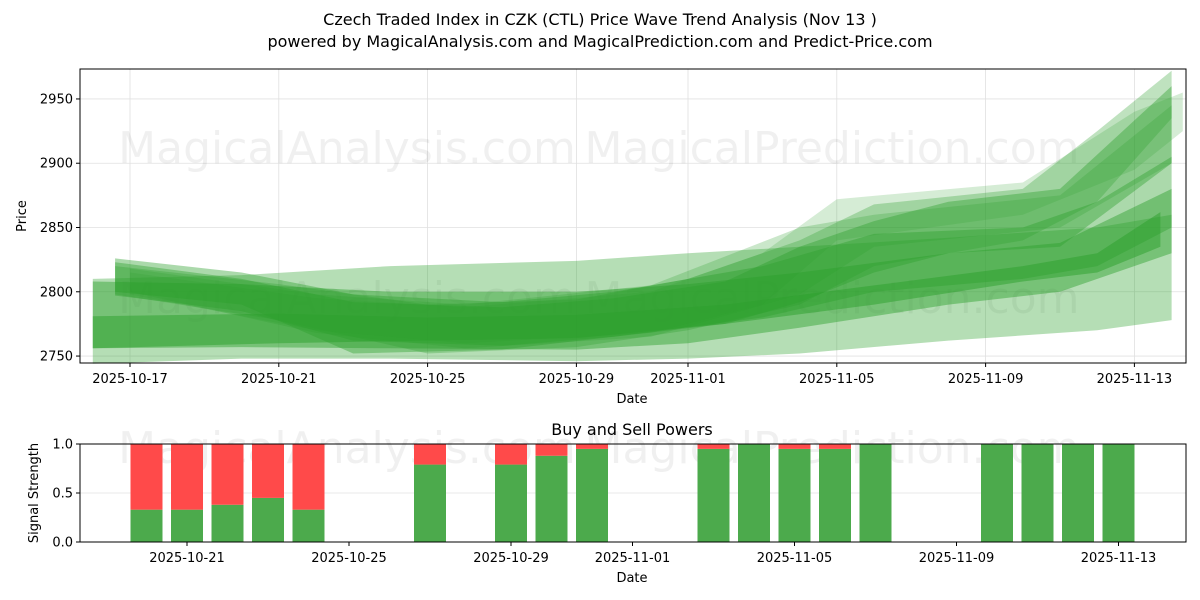 The image size is (1200, 600). I want to click on signal-y-axis-label: Signal Strength, so click(34, 493).